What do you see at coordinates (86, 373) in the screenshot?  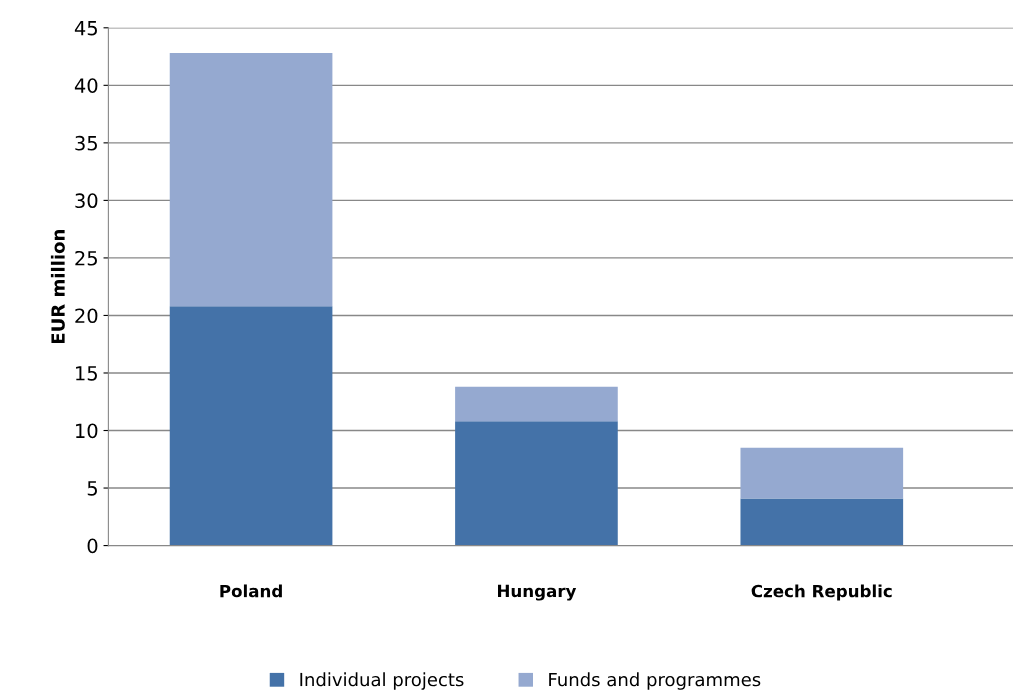 I see `y-tick-label: 15` at bounding box center [86, 373].